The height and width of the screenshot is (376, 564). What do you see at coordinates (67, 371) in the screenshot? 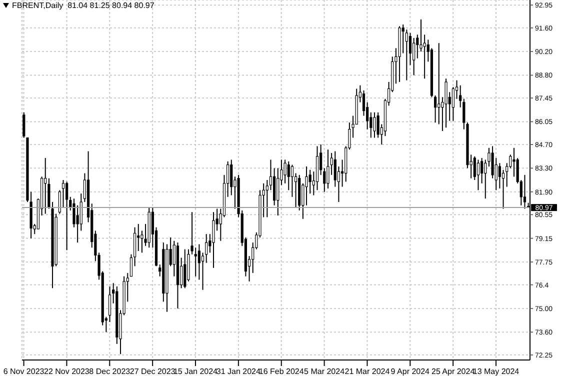
I see `x-tick-label: 22 Nov 2023` at bounding box center [67, 371].